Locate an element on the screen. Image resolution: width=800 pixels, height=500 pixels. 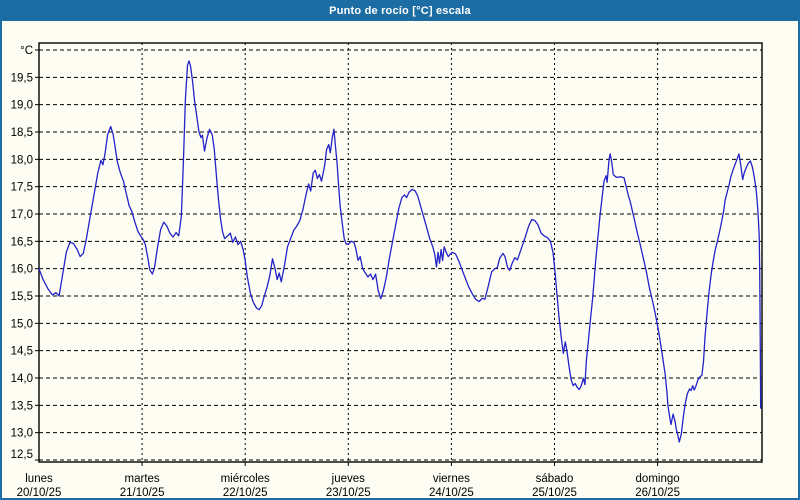
y-tick-label: 19,0 is located at coordinates (22, 106).